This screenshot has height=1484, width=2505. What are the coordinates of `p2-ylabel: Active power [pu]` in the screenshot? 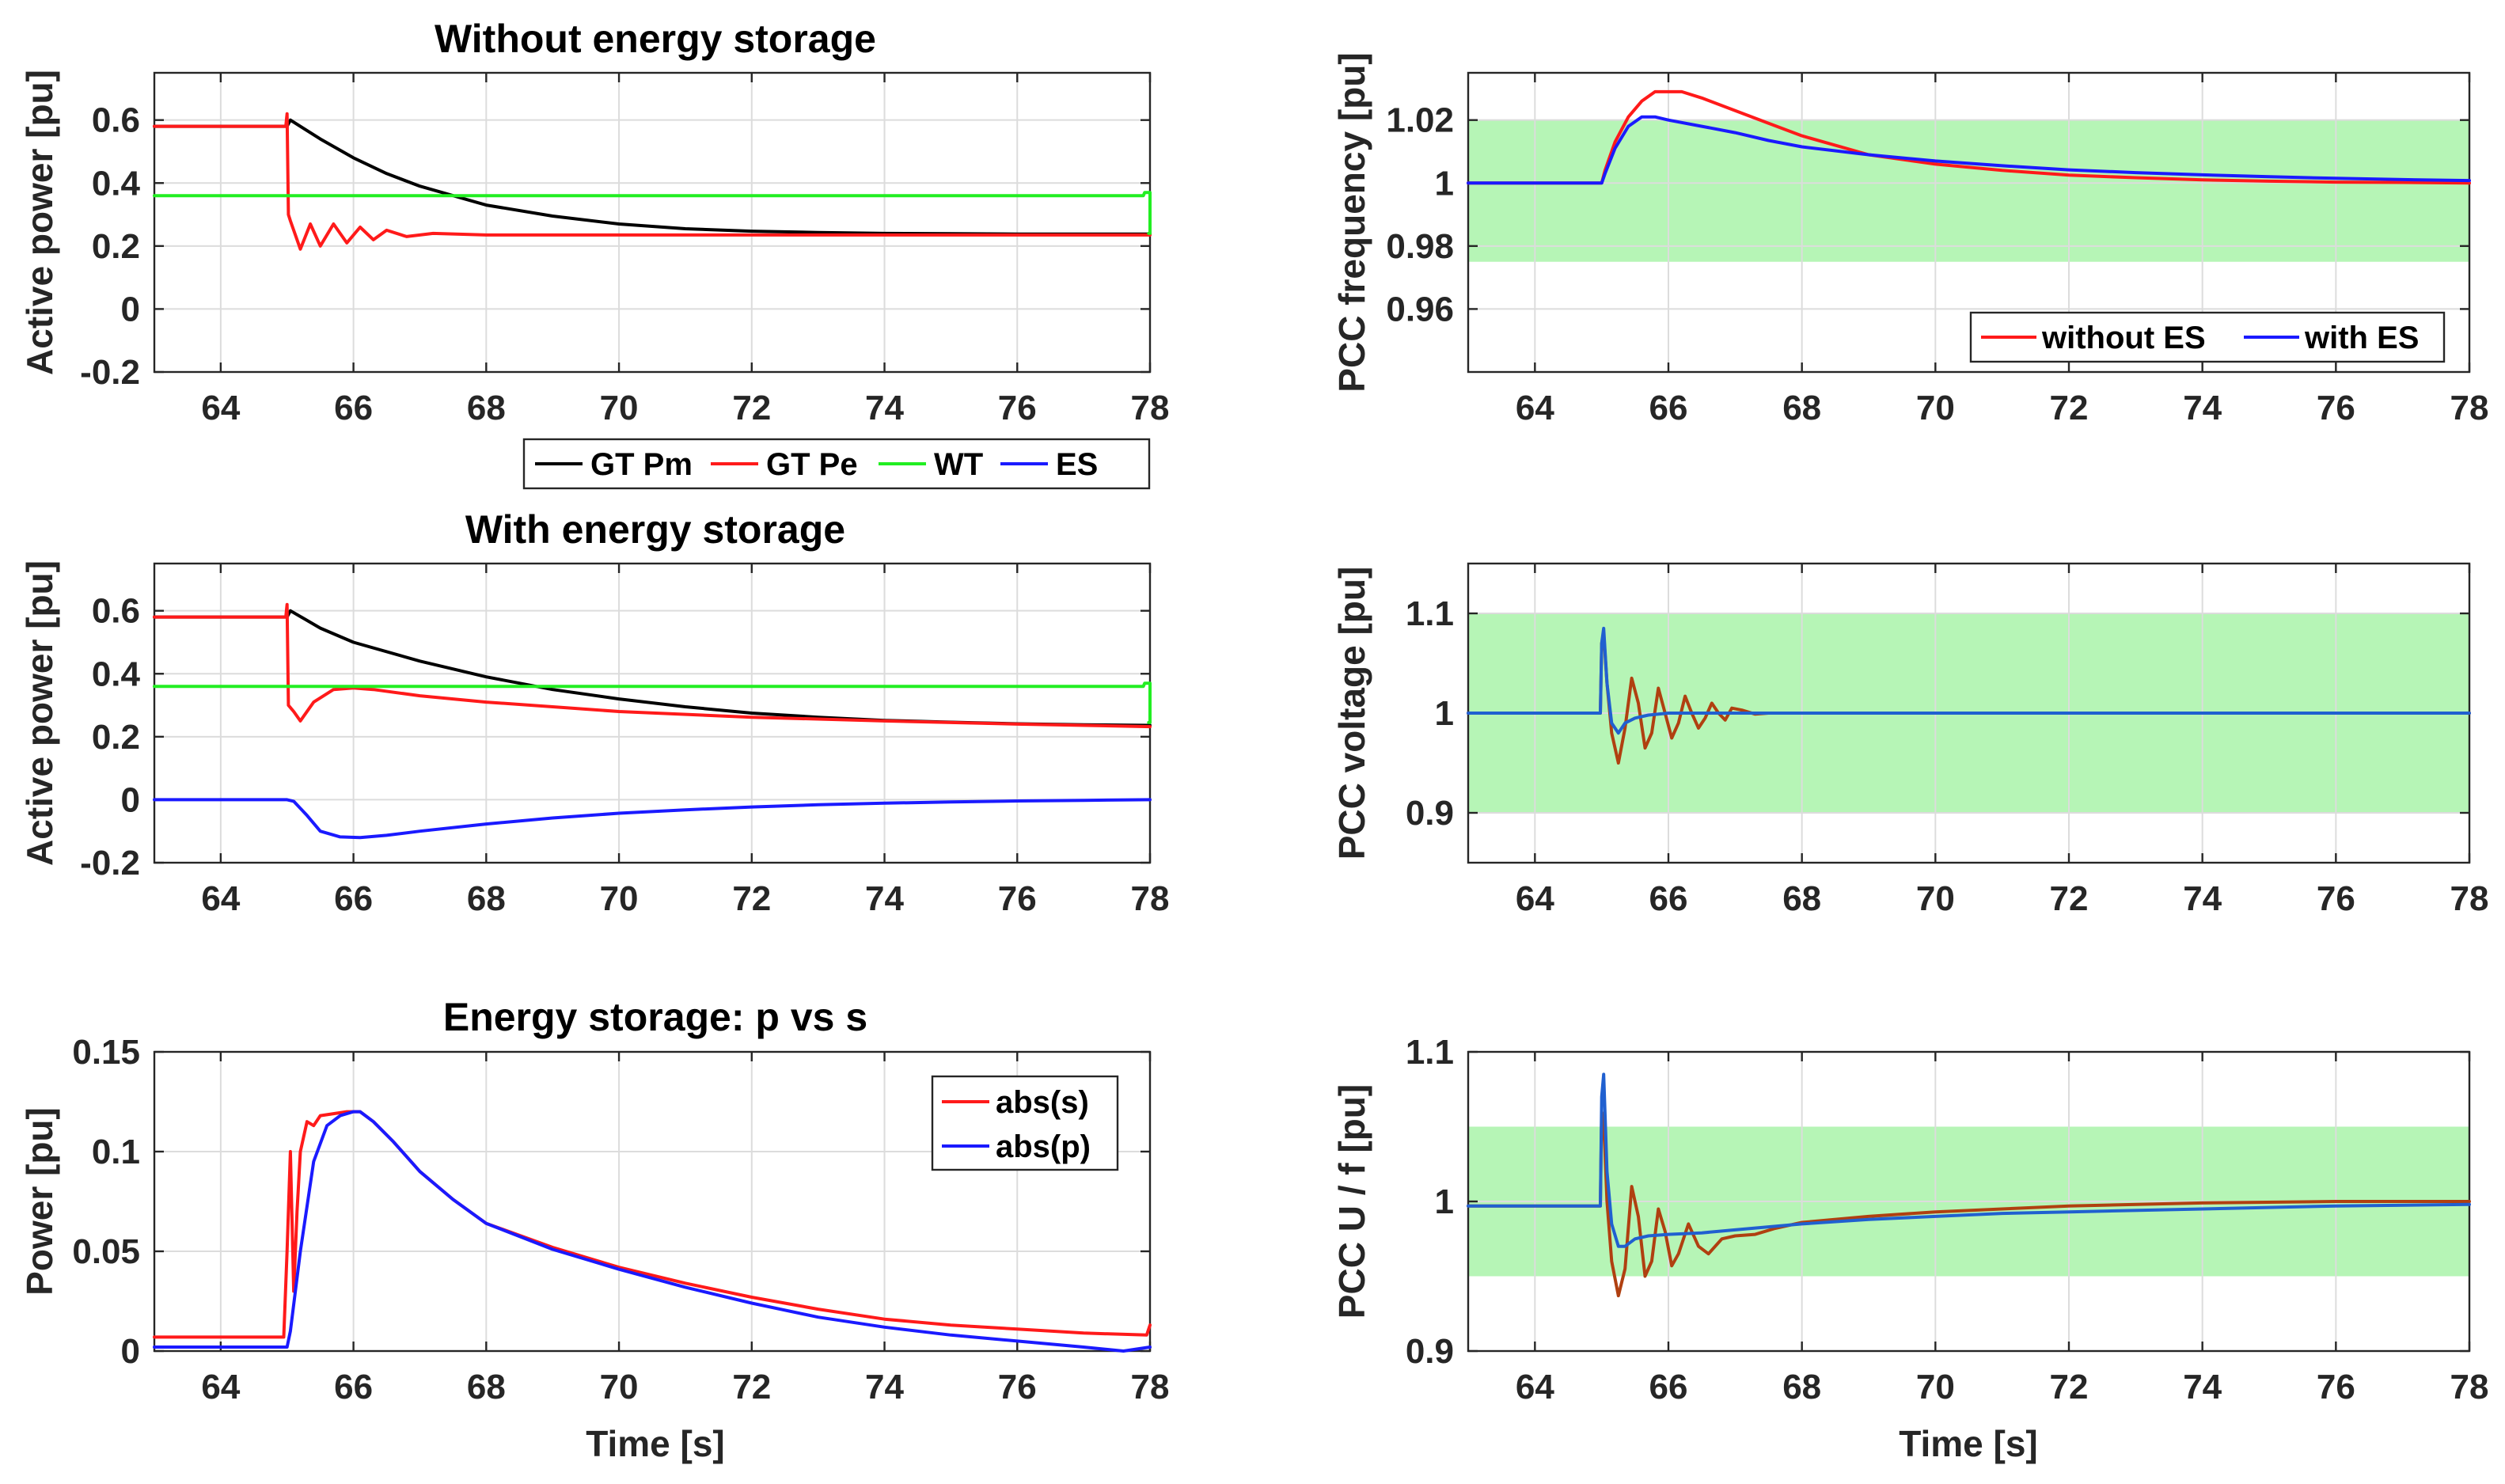 It's located at (39, 713).